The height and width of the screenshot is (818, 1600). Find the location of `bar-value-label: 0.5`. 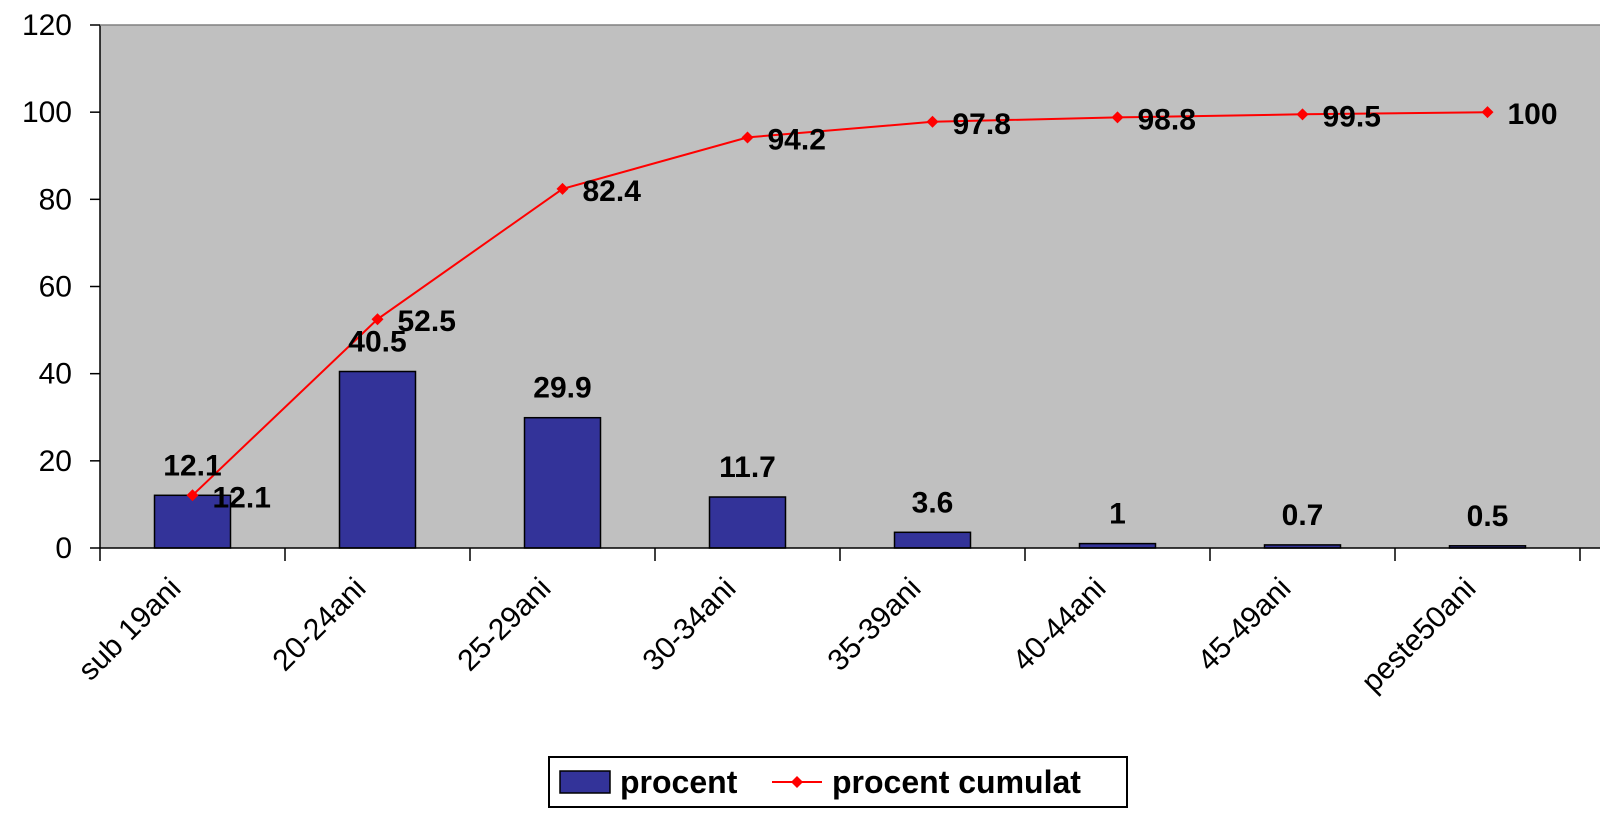

bar-value-label: 0.5 is located at coordinates (1488, 516).